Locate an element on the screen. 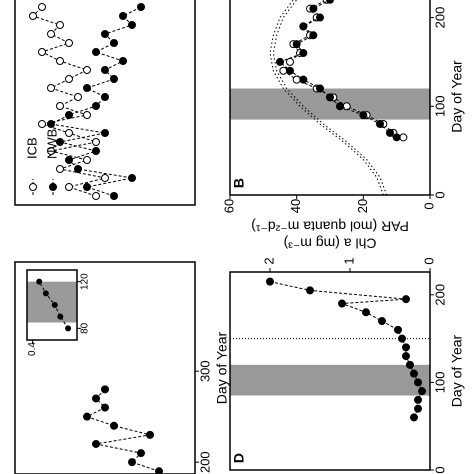  y-tick-label: 40 is located at coordinates (295, 206).